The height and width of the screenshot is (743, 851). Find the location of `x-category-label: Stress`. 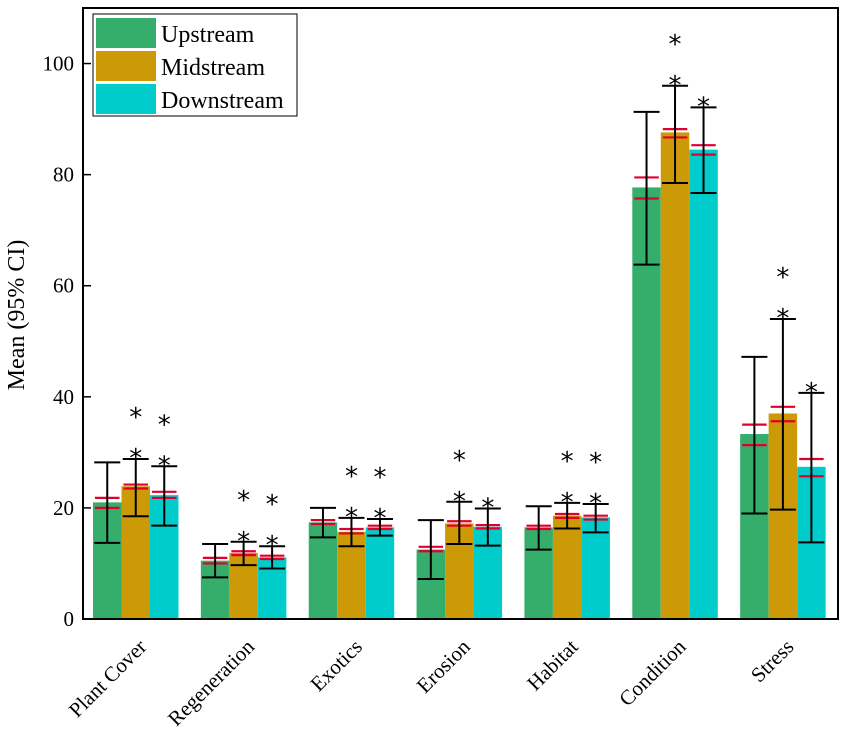

x-category-label: Stress is located at coordinates (772, 661).